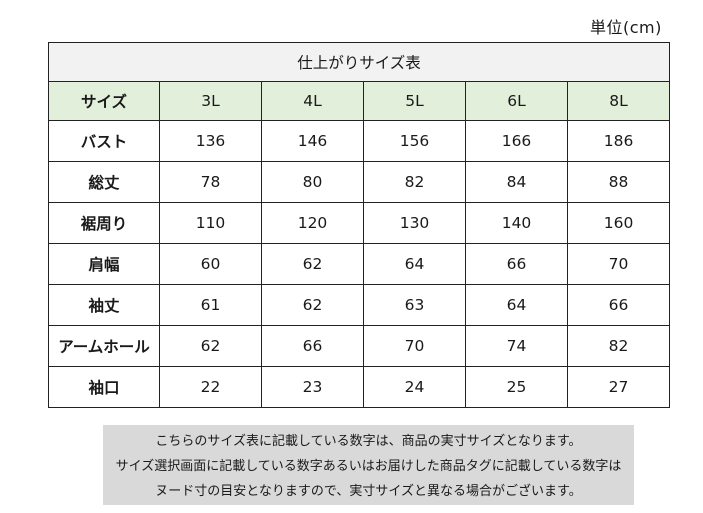 This screenshot has height=513, width=703. I want to click on note-line: サイズ選択画面に記載している数字あるいはお届けした商品タグに記載している数字は, so click(368, 466).